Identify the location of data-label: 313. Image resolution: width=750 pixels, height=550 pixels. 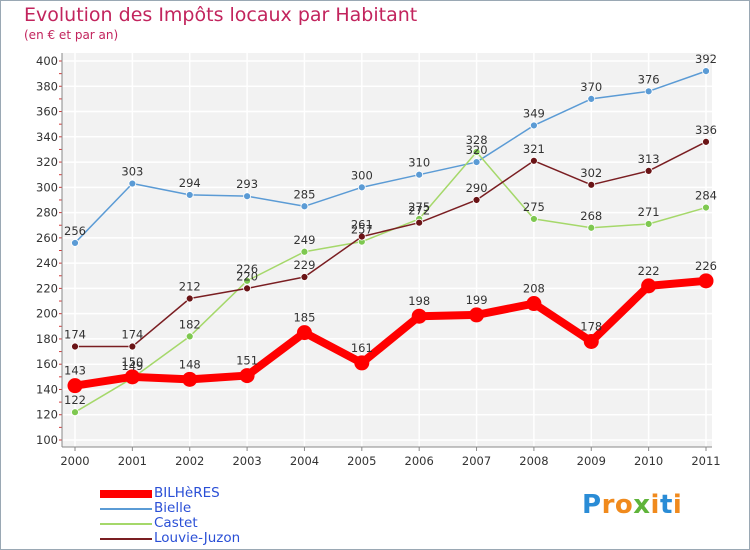
(649, 159).